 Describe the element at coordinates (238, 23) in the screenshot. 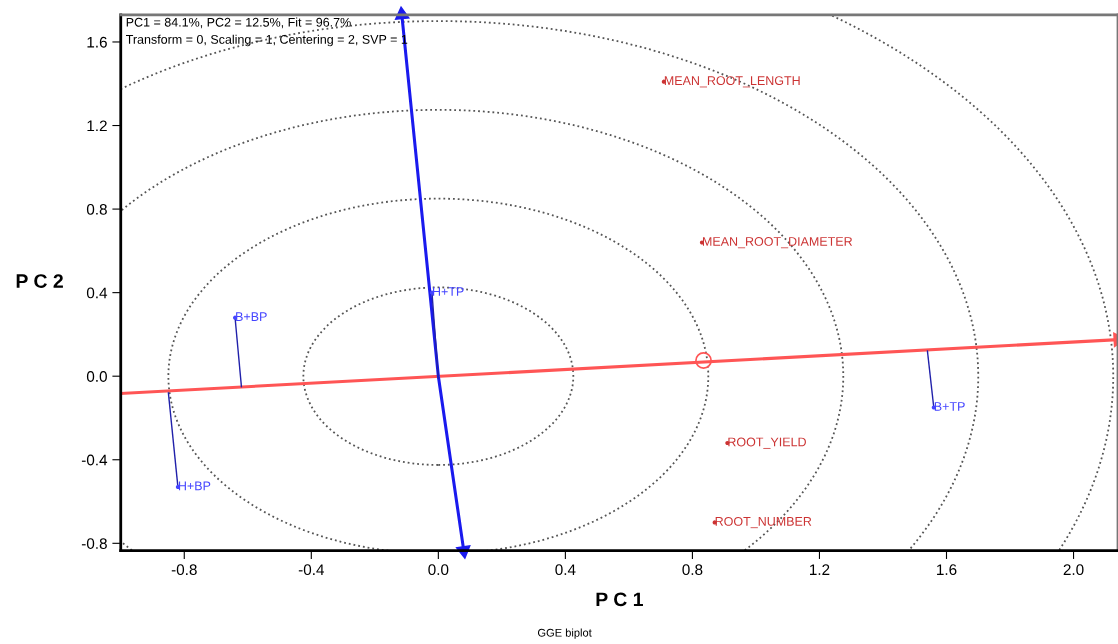

I see `annotation: PC1 = 84.1%, PC2 = 12.5%, Fit = 96.7%` at that location.